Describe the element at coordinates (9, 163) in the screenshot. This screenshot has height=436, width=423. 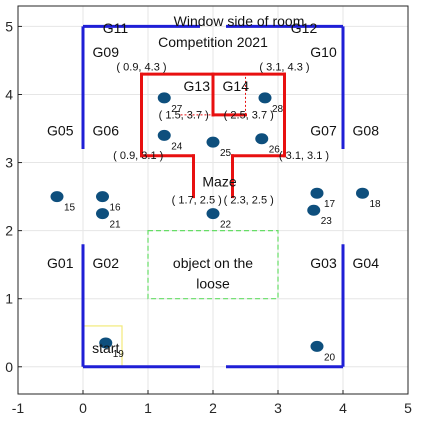
I see `y-tick-label: 3` at that location.